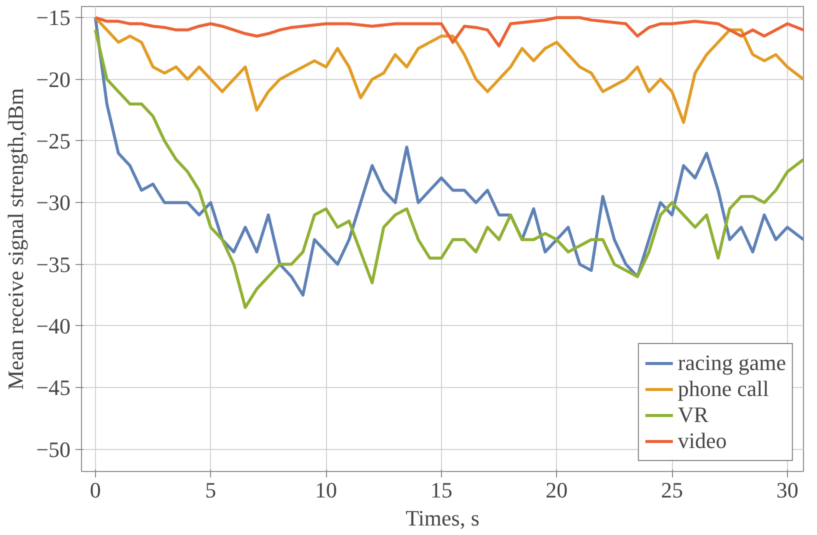  What do you see at coordinates (53, 325) in the screenshot?
I see `y-tick-label: −40` at bounding box center [53, 325].